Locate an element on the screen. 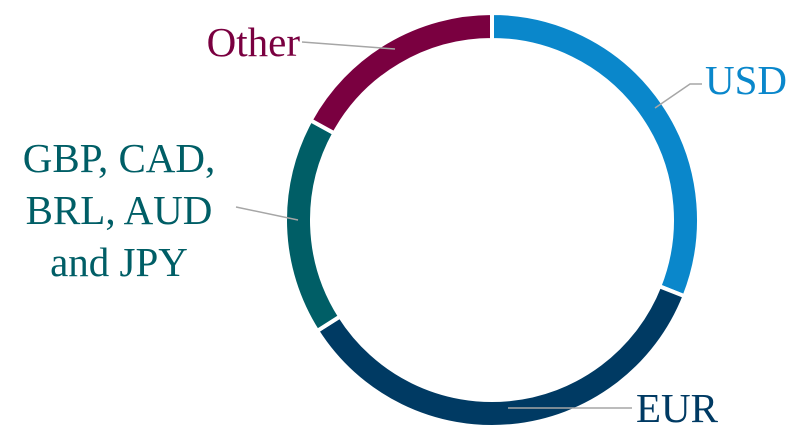 This screenshot has width=797, height=428. slice-label: EUR is located at coordinates (677, 406).